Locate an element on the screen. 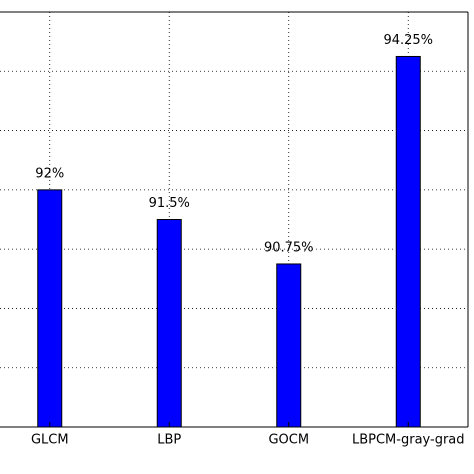  x-tick-label: GLCM is located at coordinates (50, 440).